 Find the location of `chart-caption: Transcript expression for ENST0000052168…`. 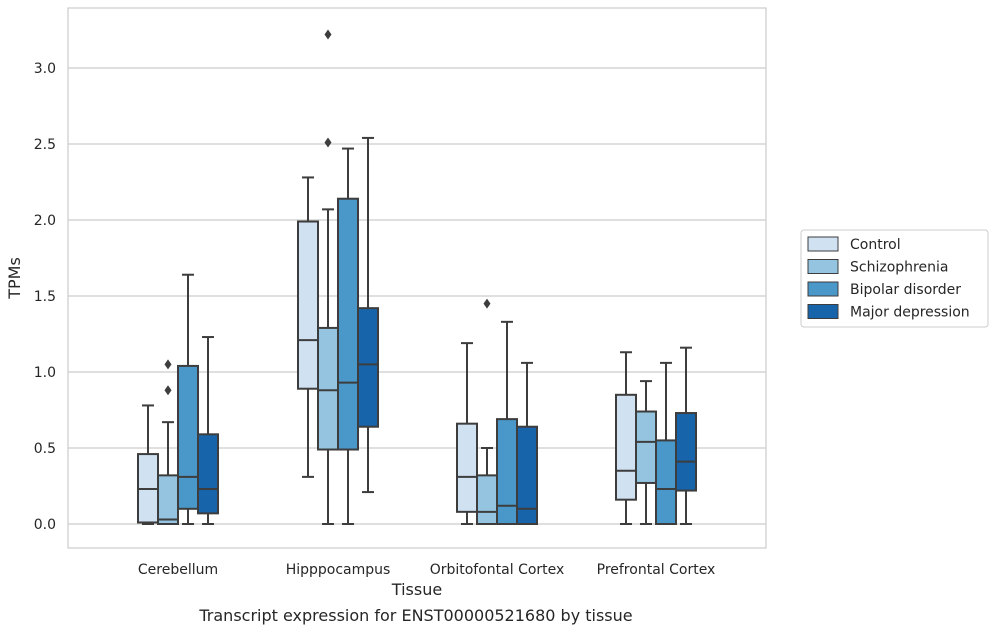

chart-caption: Transcript expression for ENST0000052168… is located at coordinates (416, 615).